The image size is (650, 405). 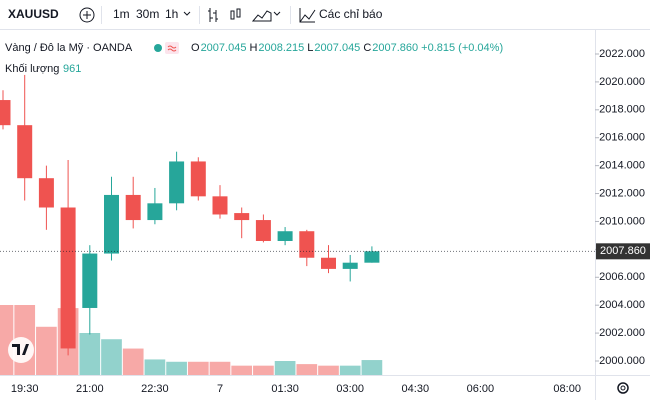 I want to click on logo-mark, so click(x=20, y=349).